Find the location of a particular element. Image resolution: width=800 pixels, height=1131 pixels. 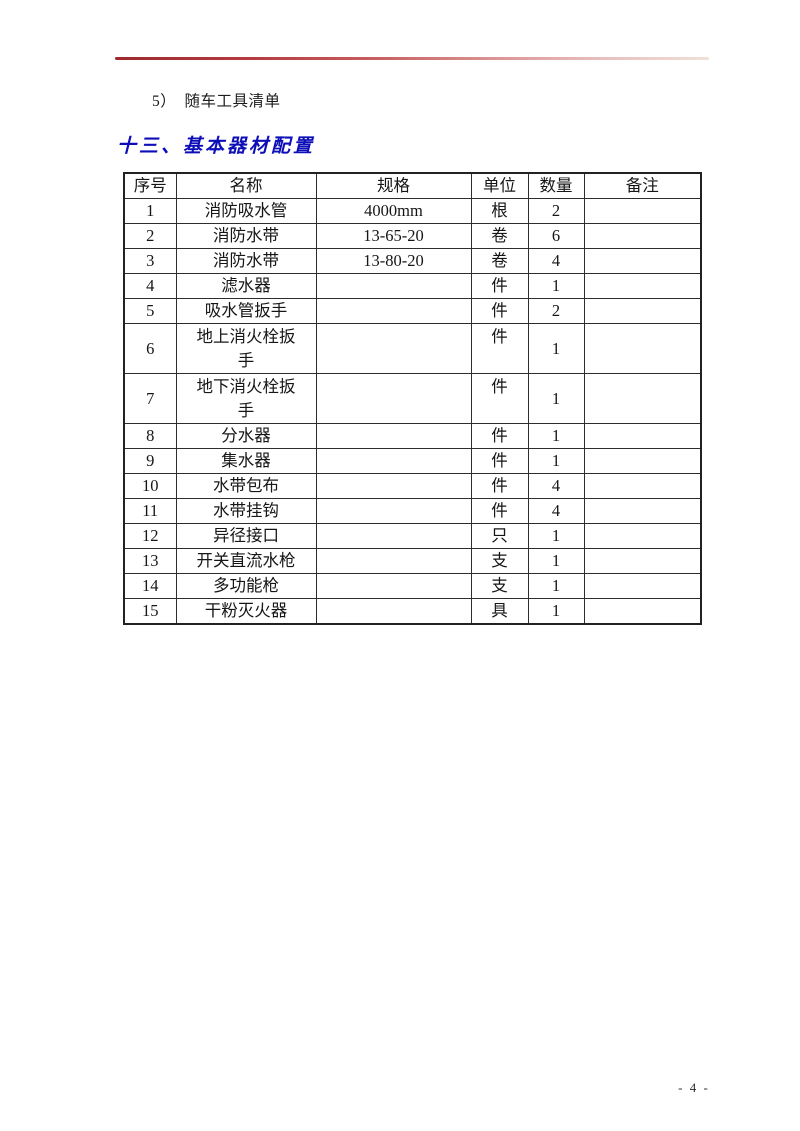

note-line: 5） 随车工具清单 is located at coordinates (216, 101).